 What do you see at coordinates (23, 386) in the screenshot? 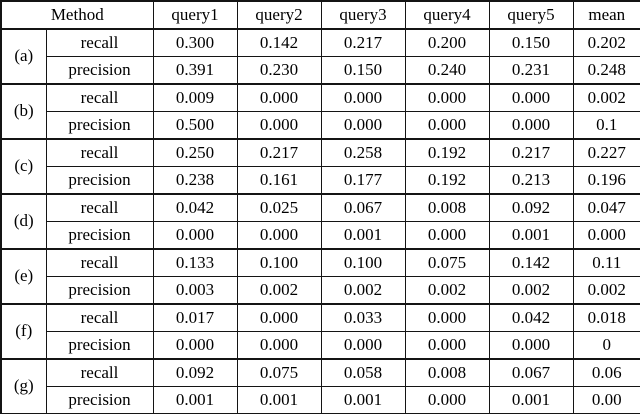
I see `method-group-label-cell: (g)` at bounding box center [23, 386].